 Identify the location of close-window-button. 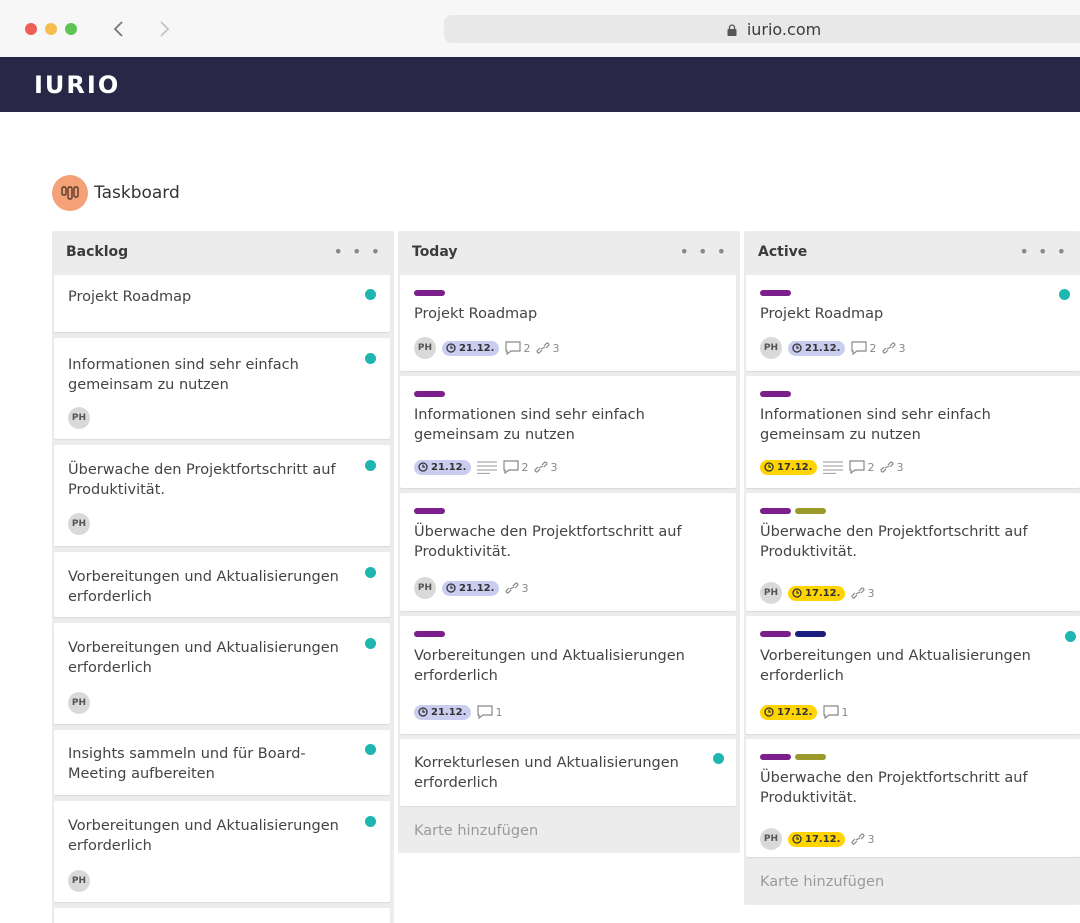
(31, 29).